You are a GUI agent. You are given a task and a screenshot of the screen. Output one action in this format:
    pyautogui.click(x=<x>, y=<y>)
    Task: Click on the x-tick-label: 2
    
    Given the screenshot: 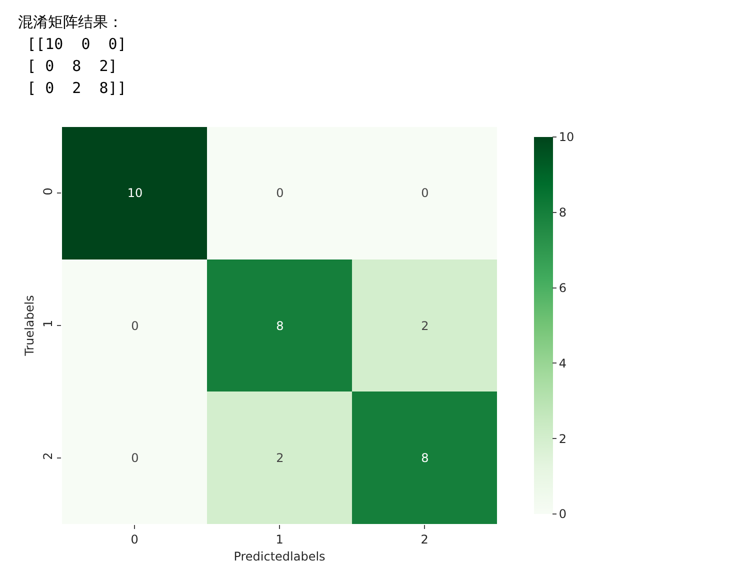 What is the action you would take?
    pyautogui.click(x=424, y=539)
    